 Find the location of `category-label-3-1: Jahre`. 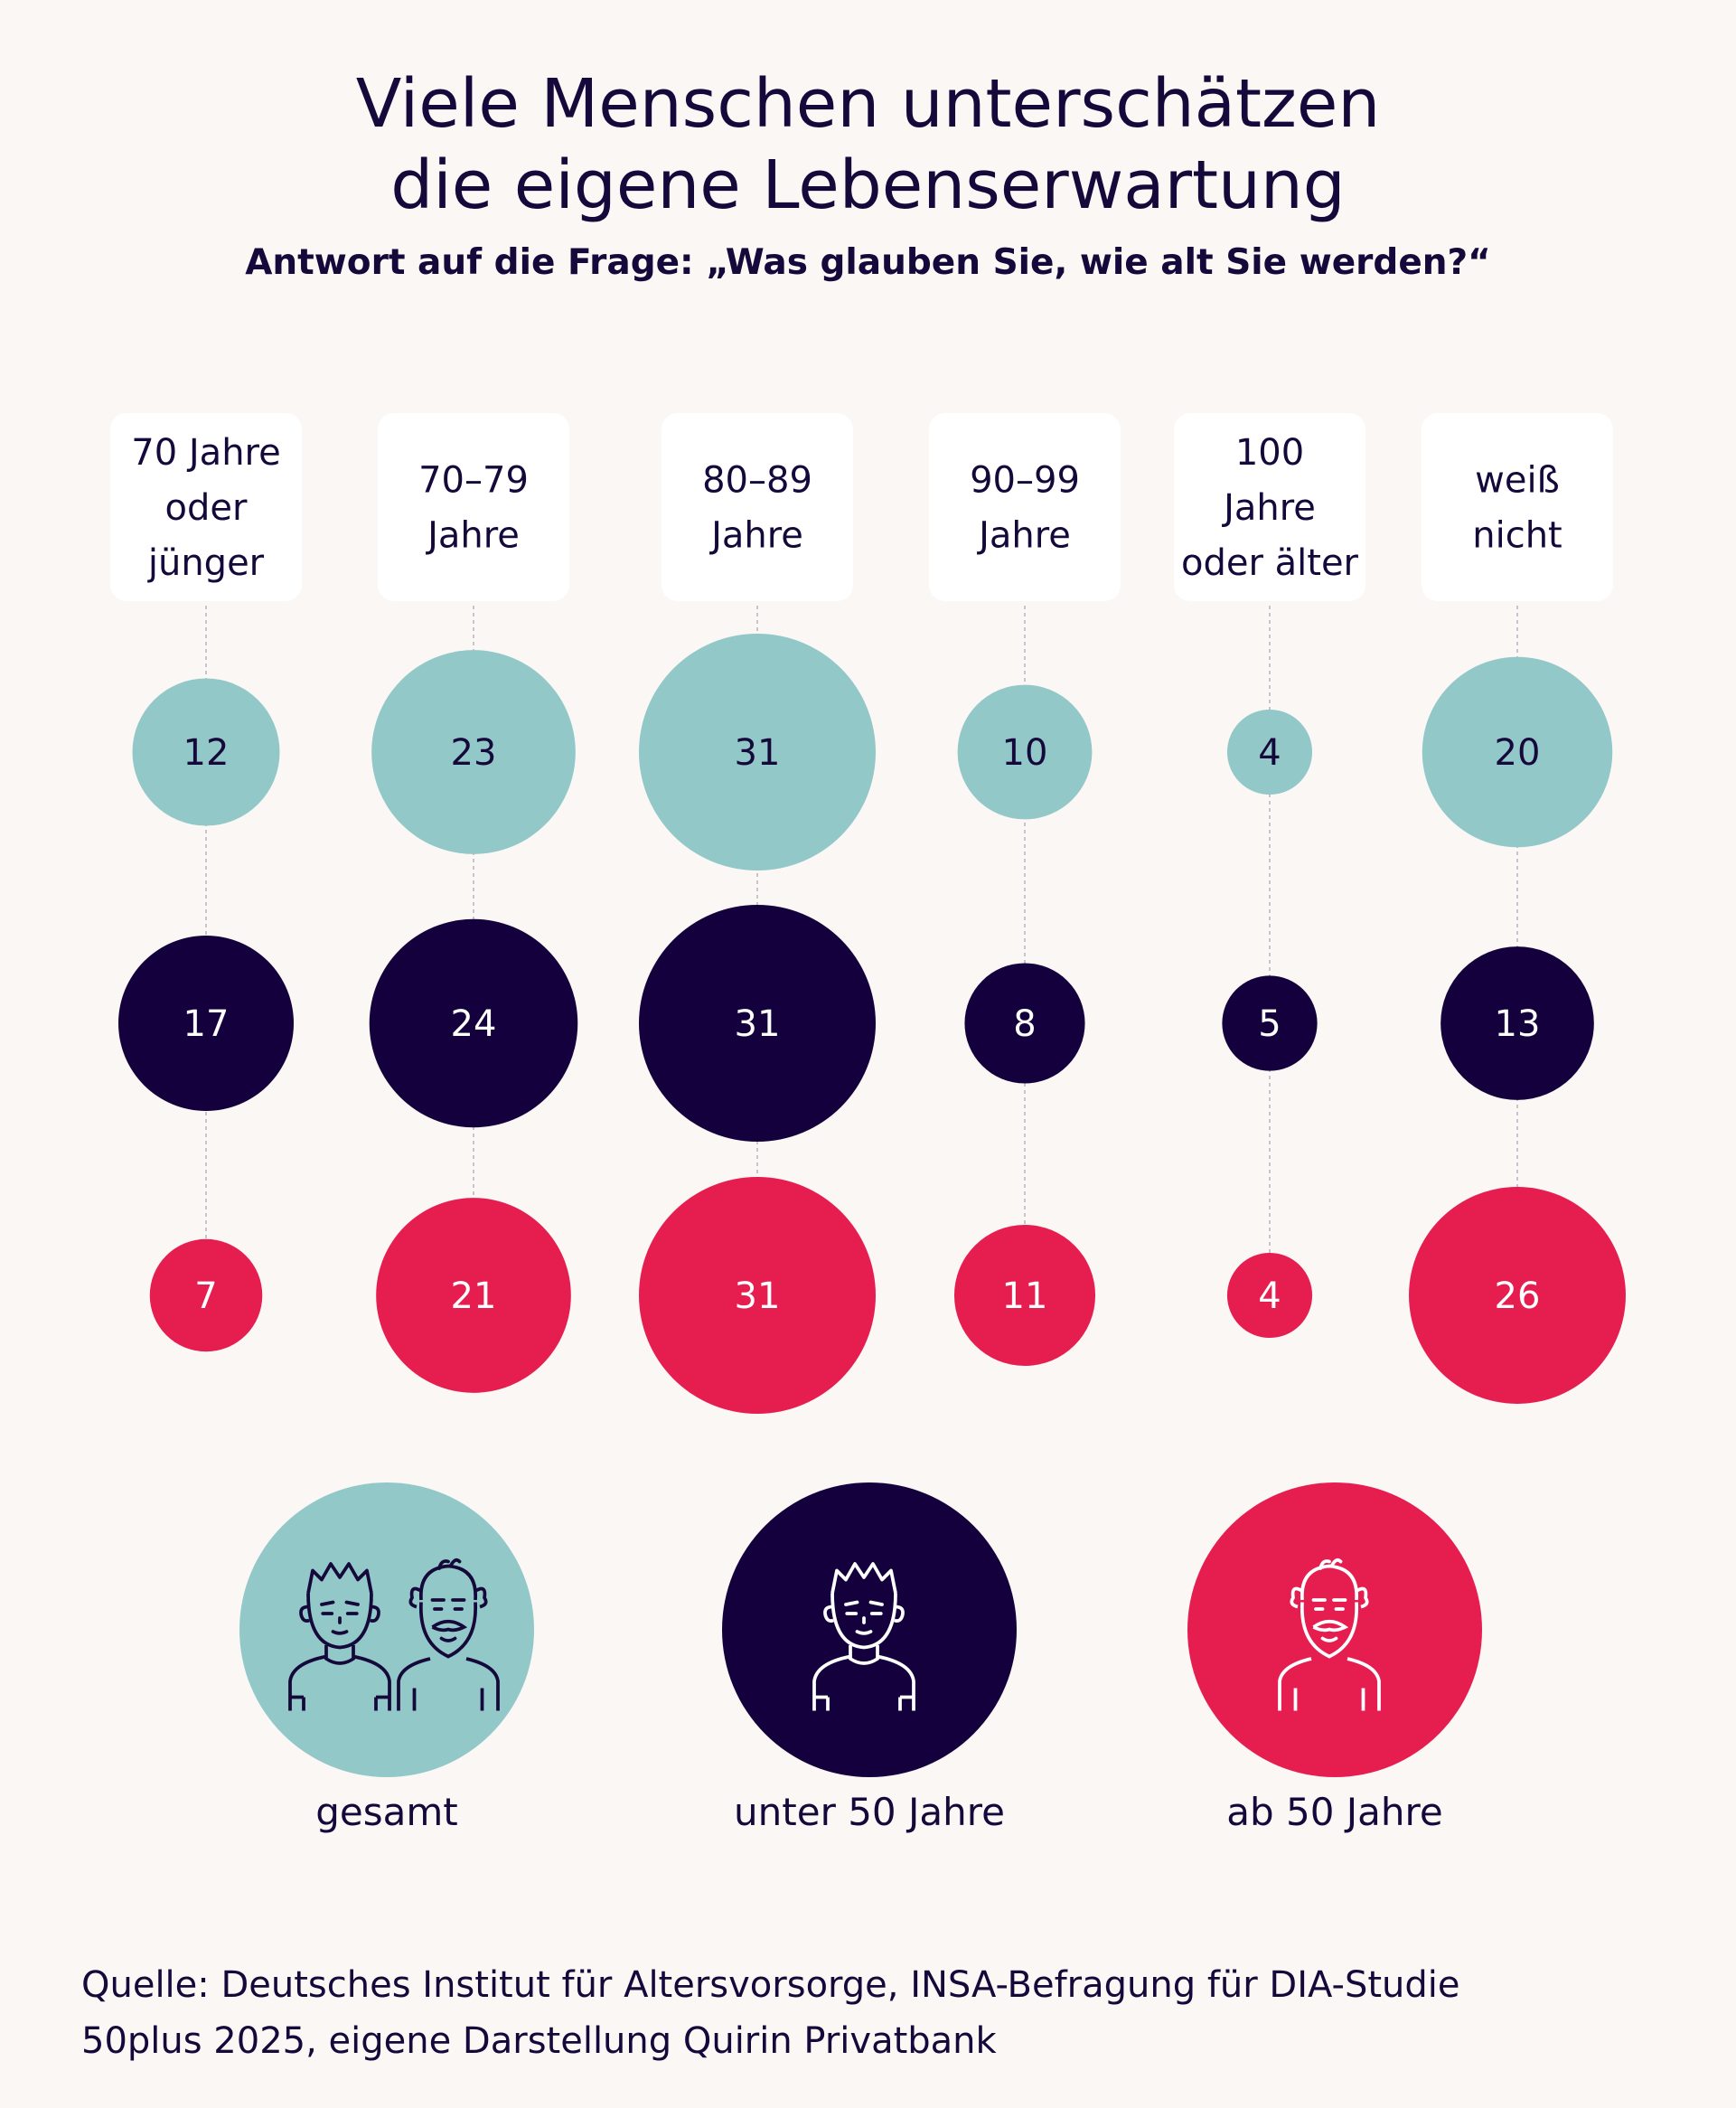

category-label-3-1: Jahre is located at coordinates (1024, 536).